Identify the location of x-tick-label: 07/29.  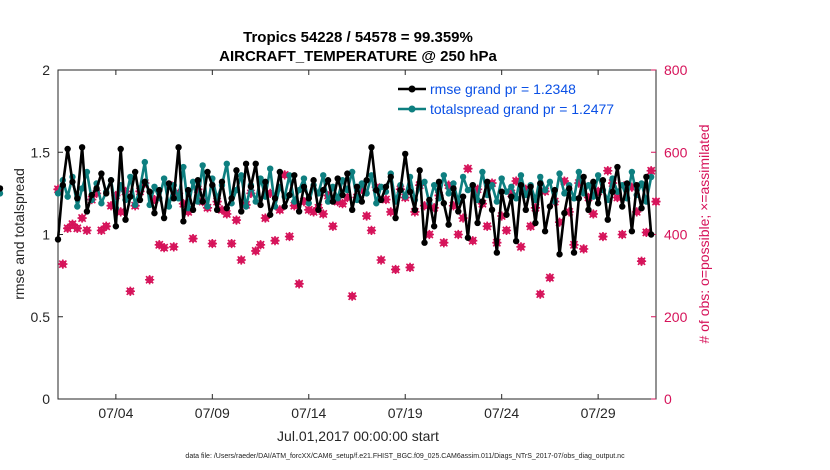
(598, 413).